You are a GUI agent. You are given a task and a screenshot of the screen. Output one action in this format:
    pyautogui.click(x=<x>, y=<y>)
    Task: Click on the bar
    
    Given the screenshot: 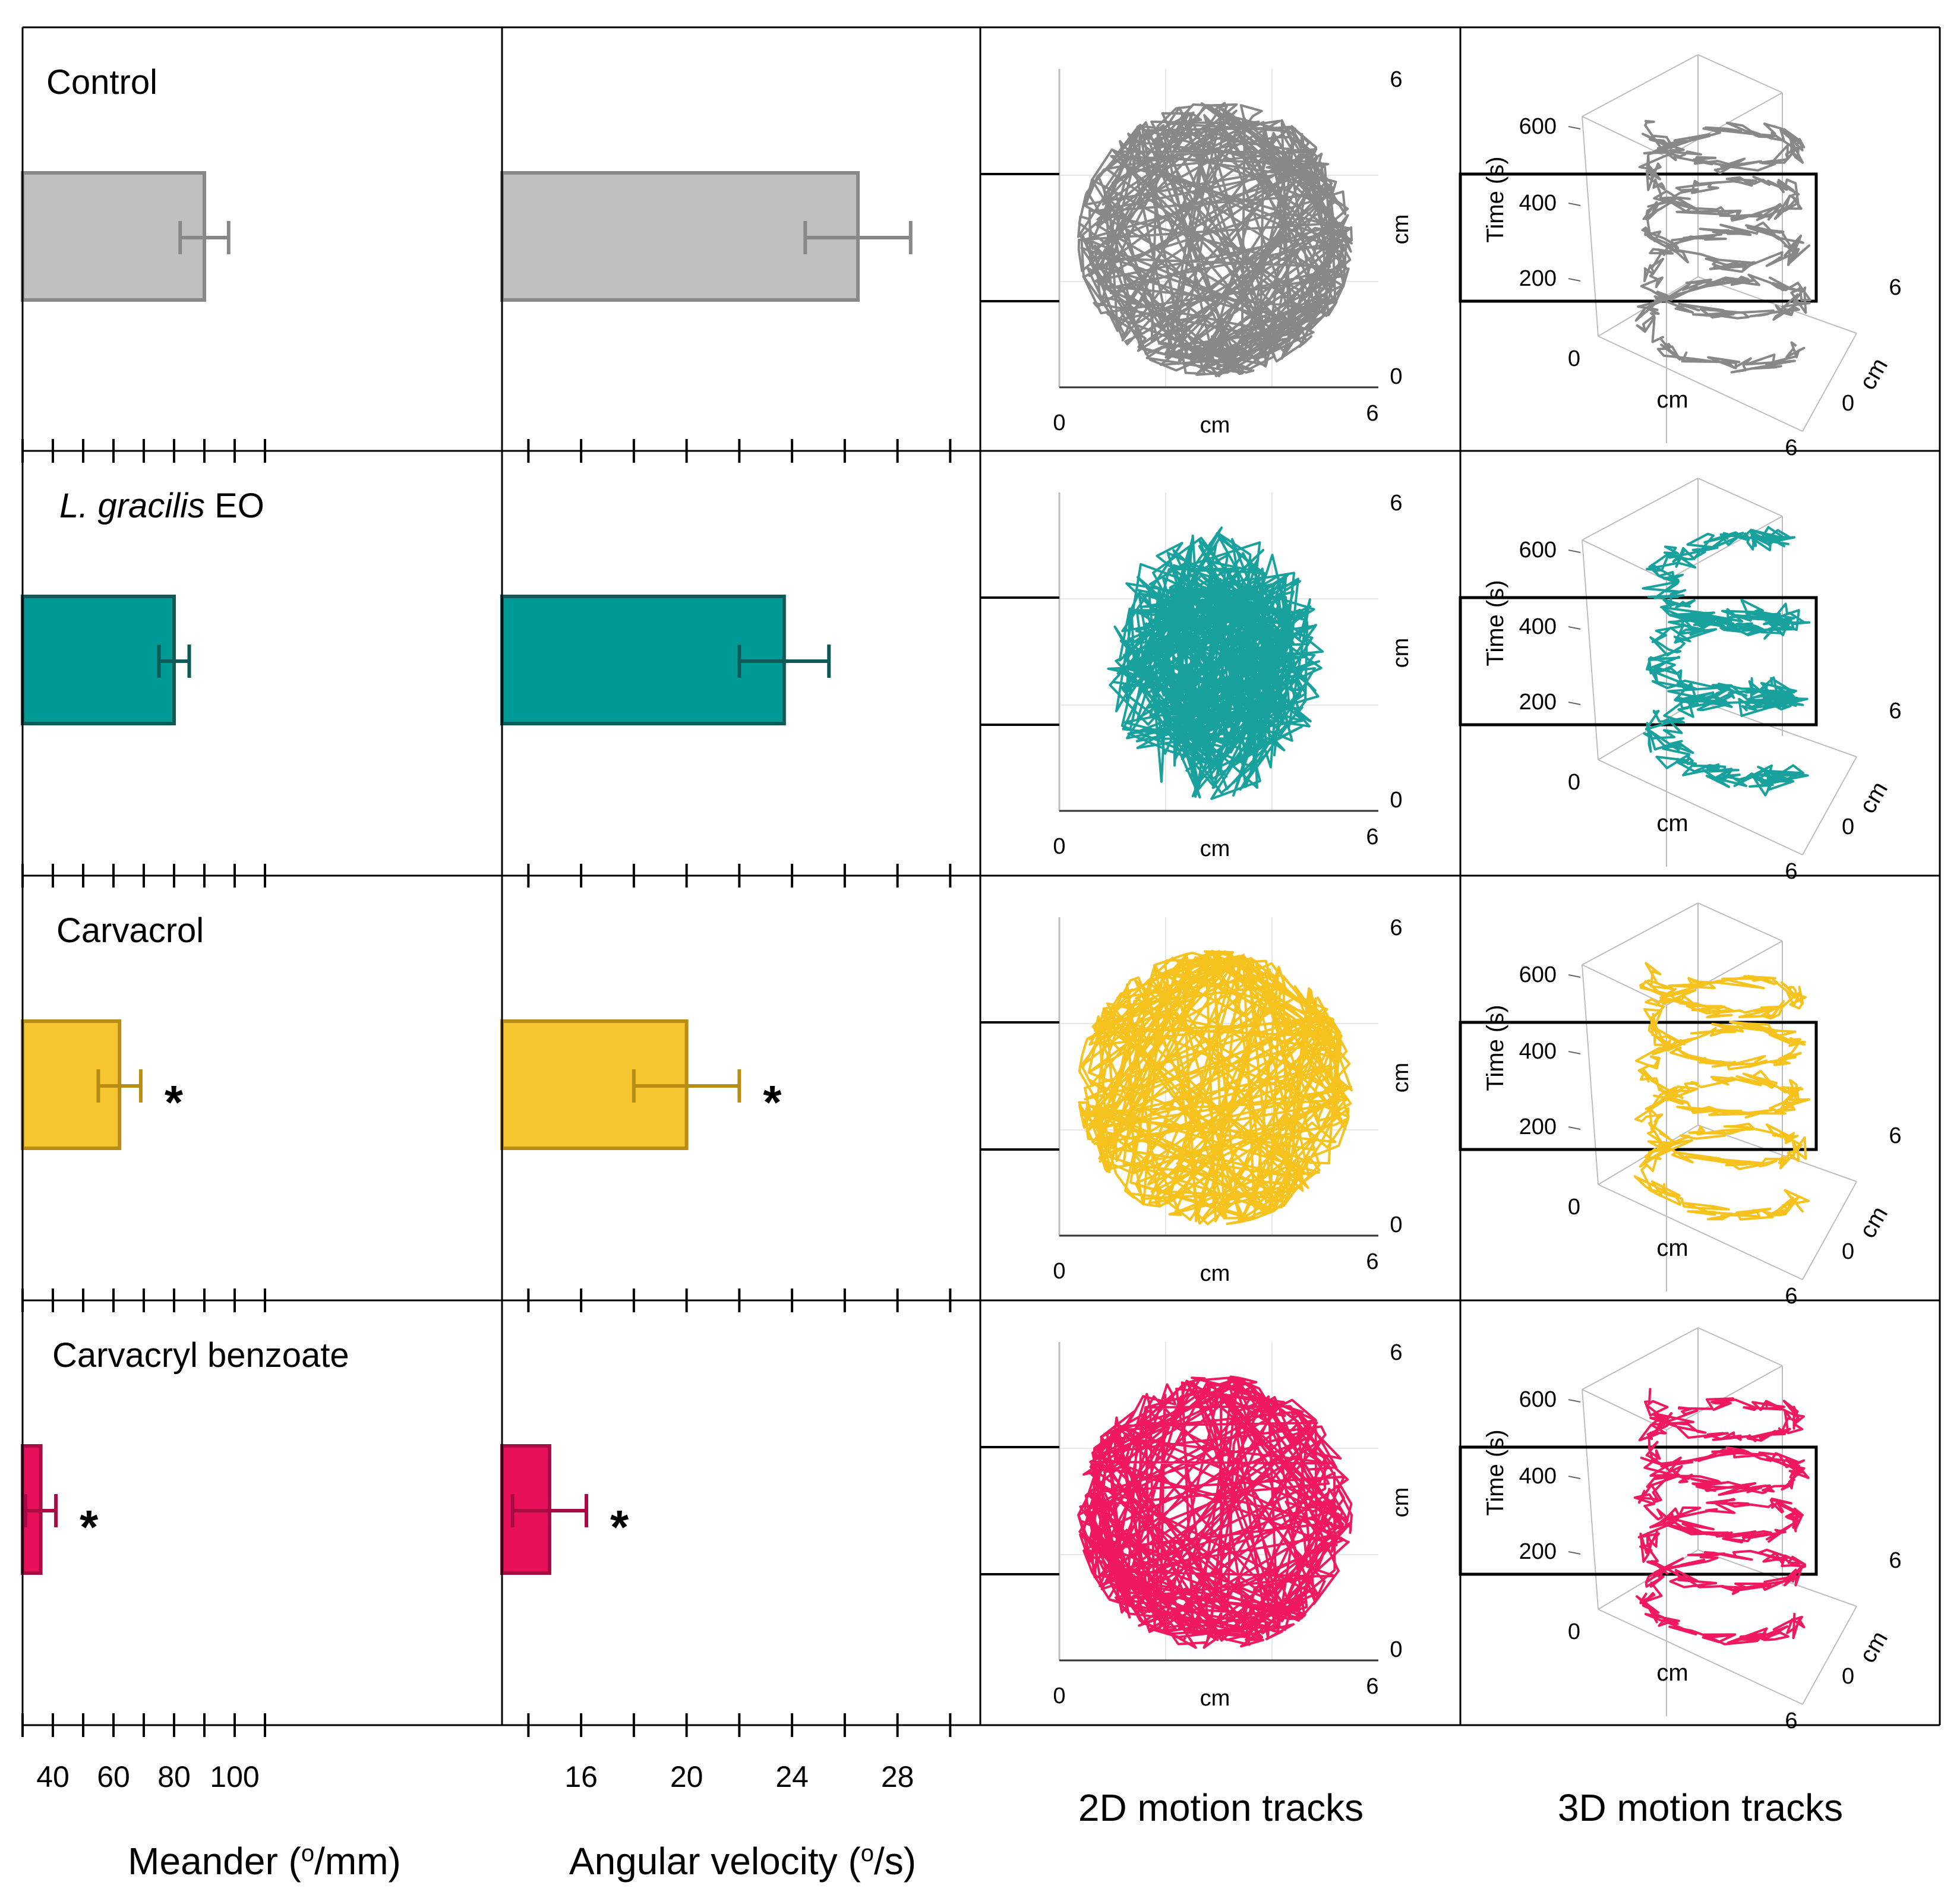 What is the action you would take?
    pyautogui.click(x=98, y=660)
    